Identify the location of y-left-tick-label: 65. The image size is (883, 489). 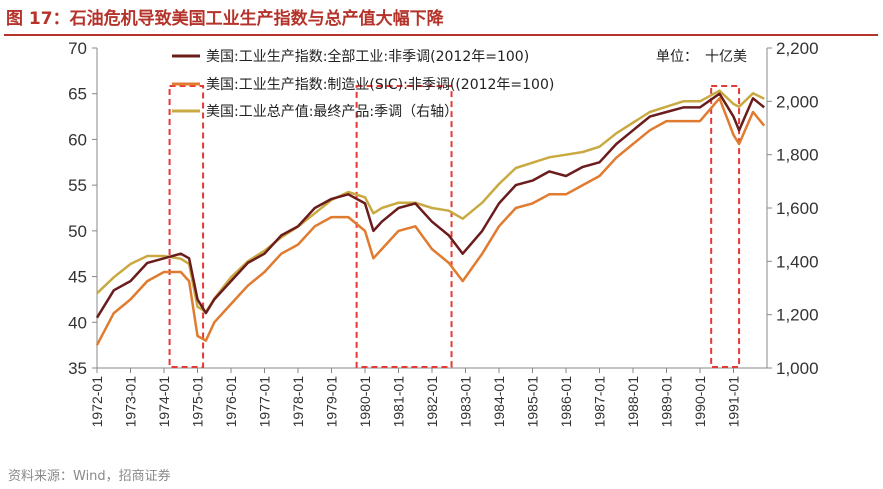
(77, 94).